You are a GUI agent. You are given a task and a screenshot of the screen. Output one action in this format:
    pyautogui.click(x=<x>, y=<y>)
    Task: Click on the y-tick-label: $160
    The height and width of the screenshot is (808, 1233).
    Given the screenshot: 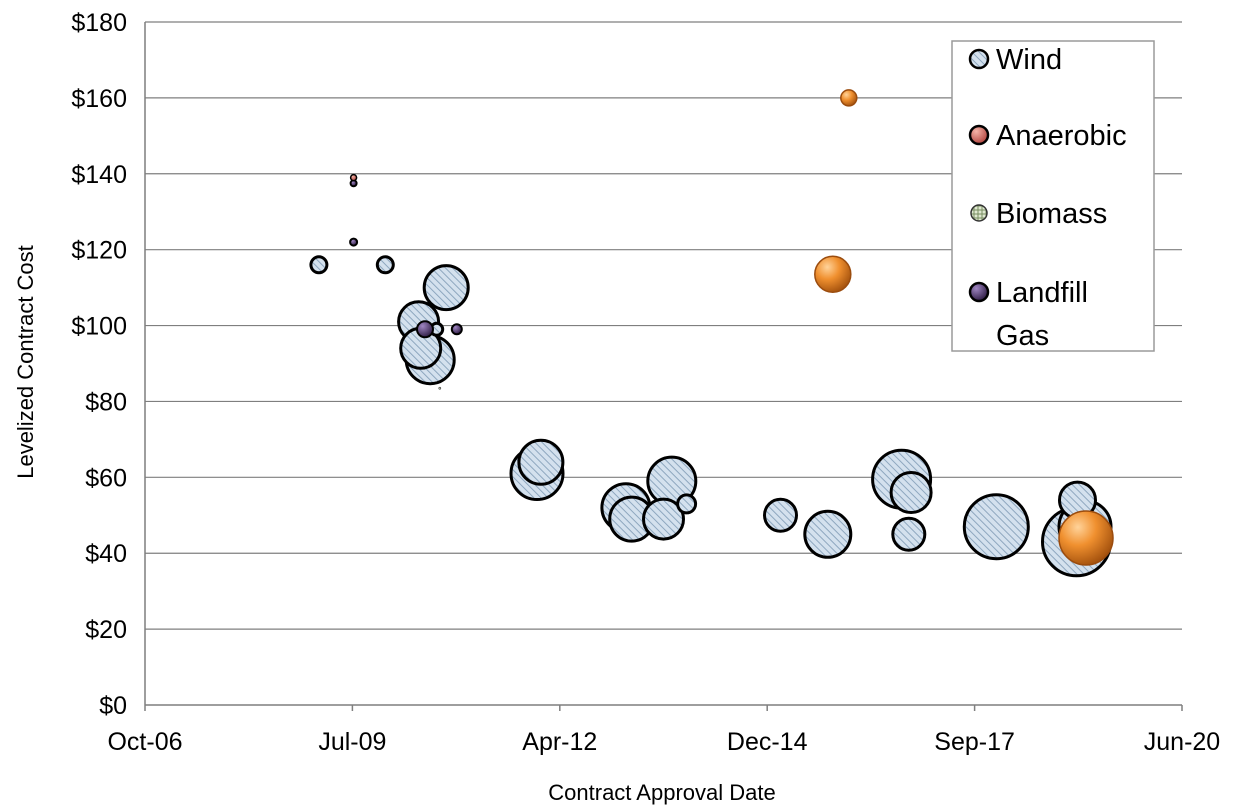 What is the action you would take?
    pyautogui.click(x=99, y=99)
    